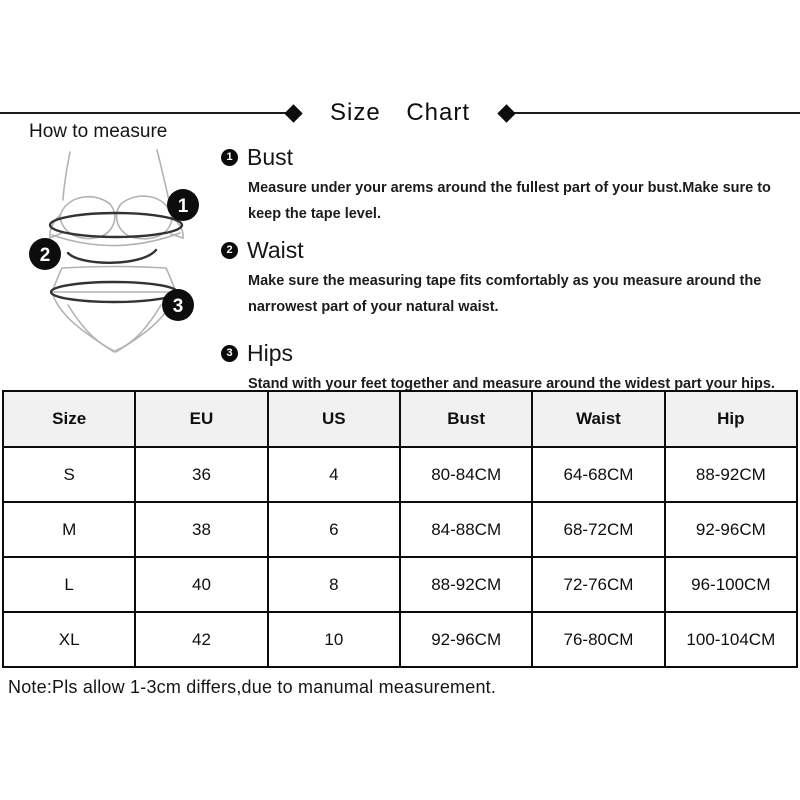 The width and height of the screenshot is (800, 800). What do you see at coordinates (598, 639) in the screenshot?
I see `table-cell: 76-80CM` at bounding box center [598, 639].